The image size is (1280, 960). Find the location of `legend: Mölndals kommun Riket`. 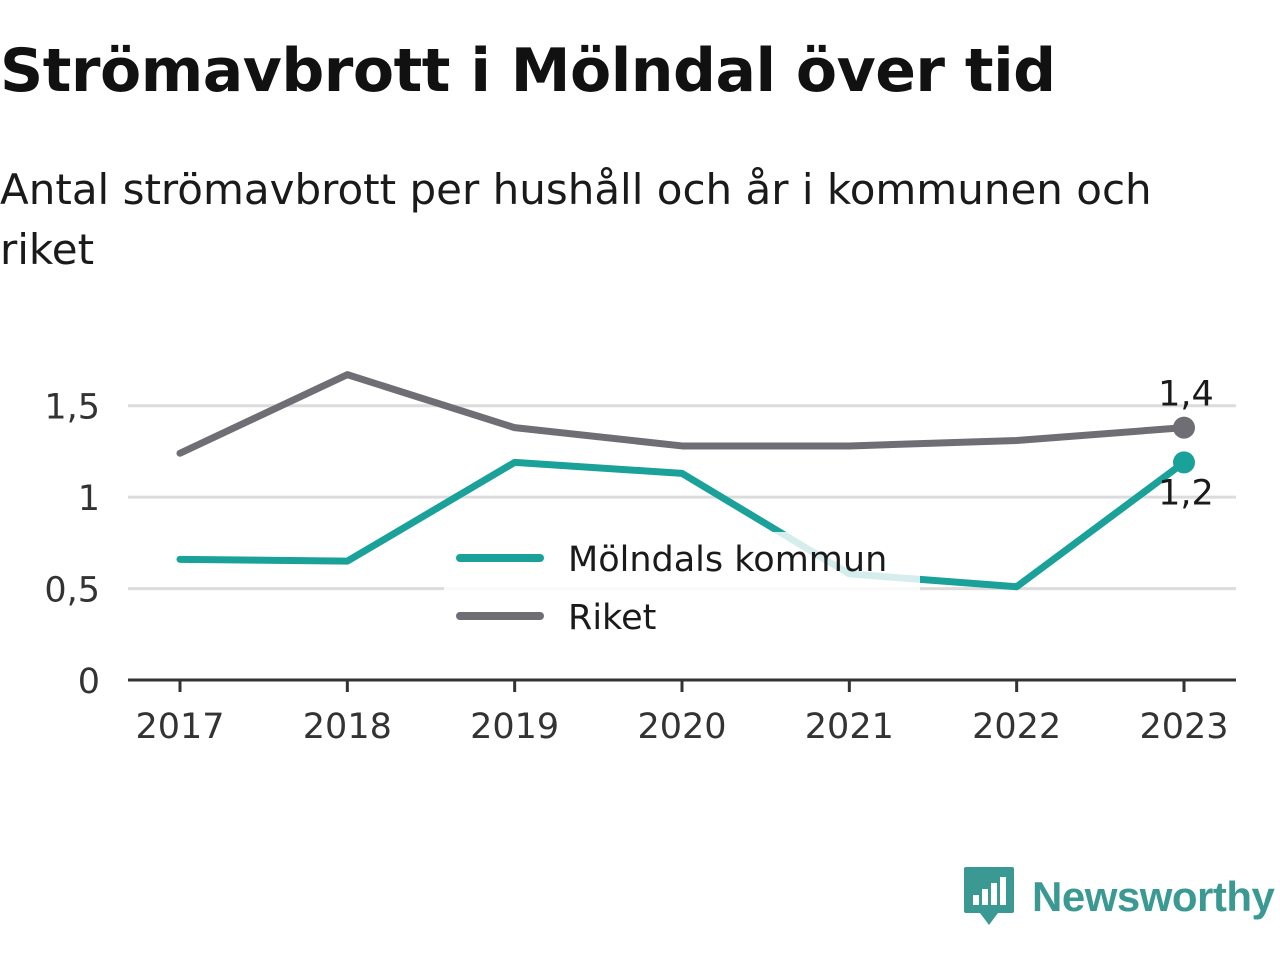

legend: Mölndals kommun Riket is located at coordinates (682, 586).